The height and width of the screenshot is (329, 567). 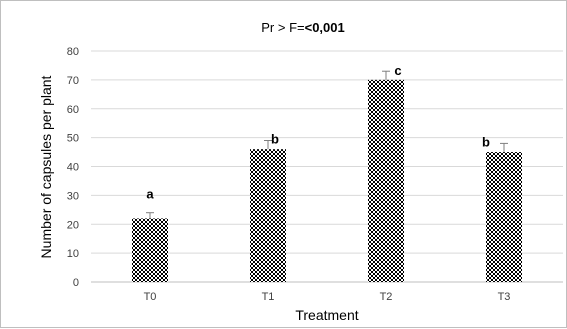 What do you see at coordinates (73, 81) in the screenshot?
I see `y-tick-label: 70` at bounding box center [73, 81].